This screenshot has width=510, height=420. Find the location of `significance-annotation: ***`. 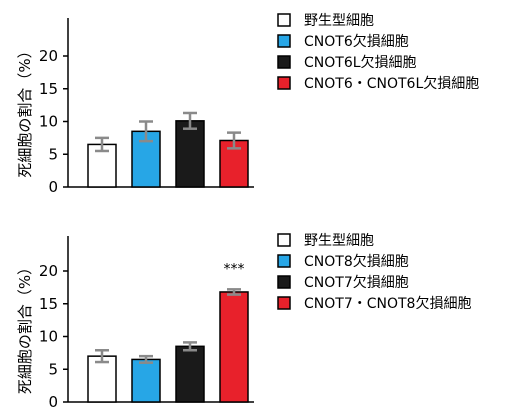

significance-annotation: *** is located at coordinates (234, 269).